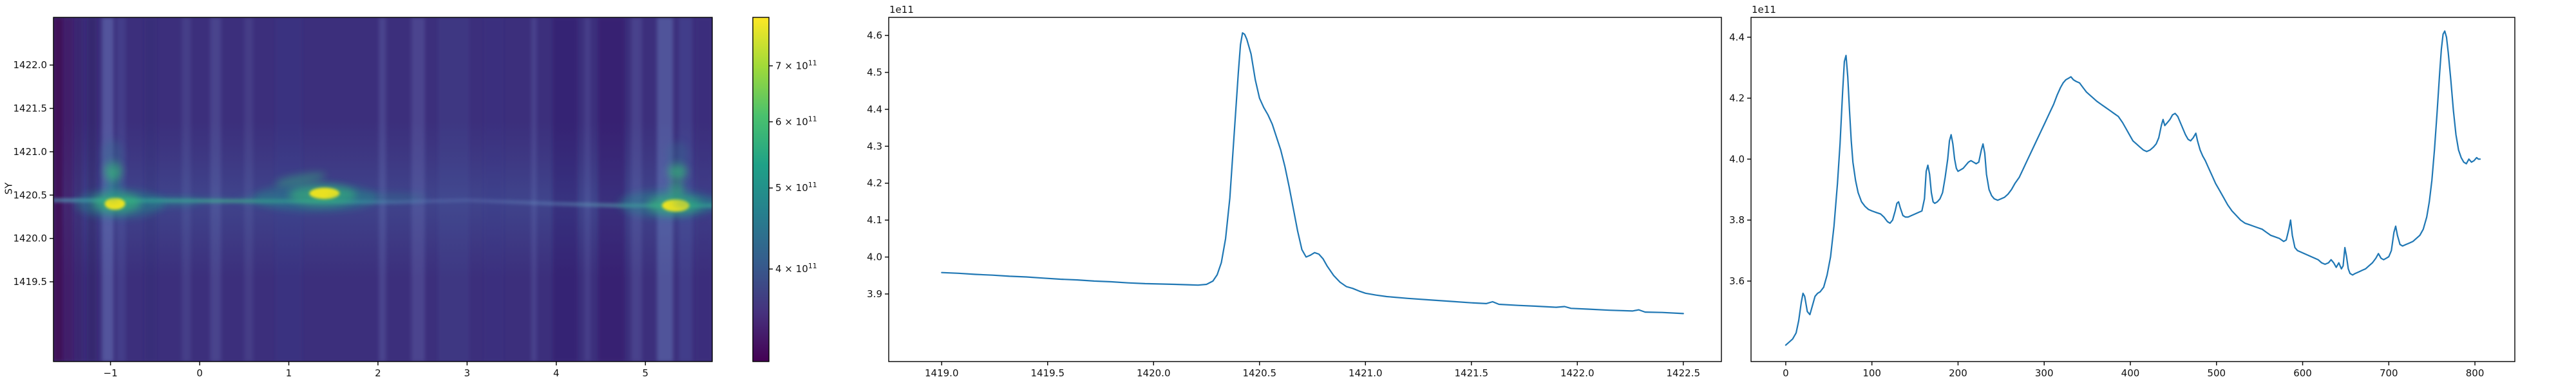 The image size is (2576, 386). What do you see at coordinates (31, 282) in the screenshot?
I see `heatmap-y-tick-label: 1419.5` at bounding box center [31, 282].